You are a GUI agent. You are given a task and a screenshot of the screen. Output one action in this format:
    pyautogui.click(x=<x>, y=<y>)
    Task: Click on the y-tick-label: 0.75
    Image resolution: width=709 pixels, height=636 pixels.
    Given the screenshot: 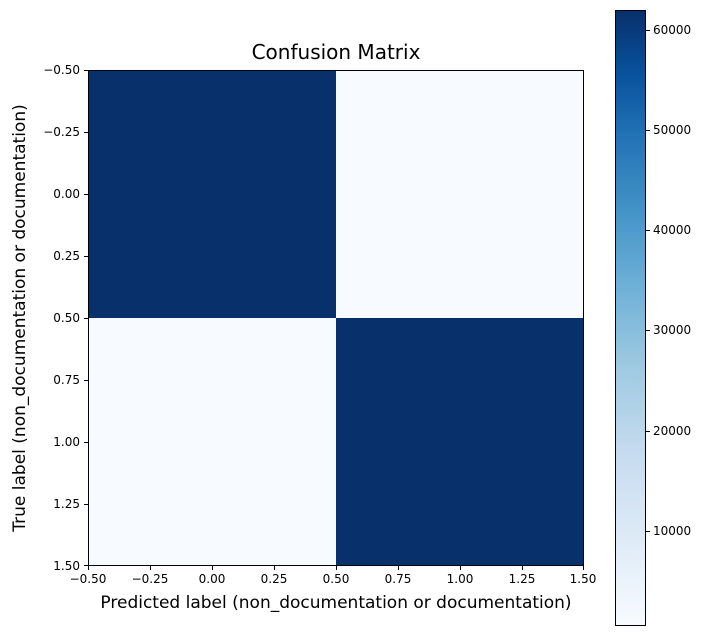 What is the action you would take?
    pyautogui.click(x=66, y=380)
    